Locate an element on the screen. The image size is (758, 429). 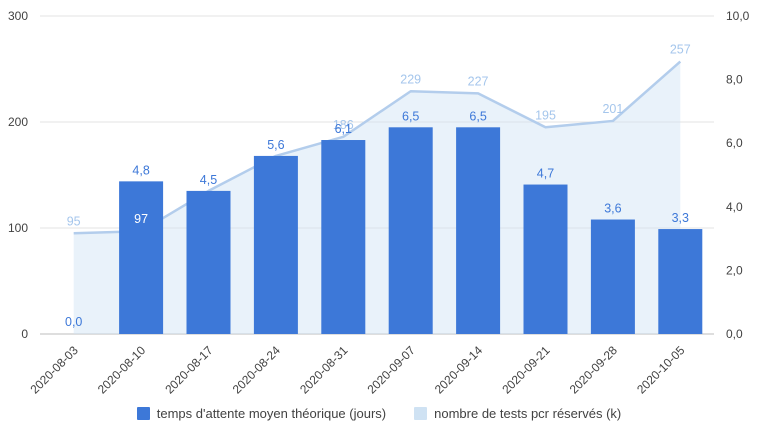
chart-text: 2,0 is located at coordinates (734, 270).